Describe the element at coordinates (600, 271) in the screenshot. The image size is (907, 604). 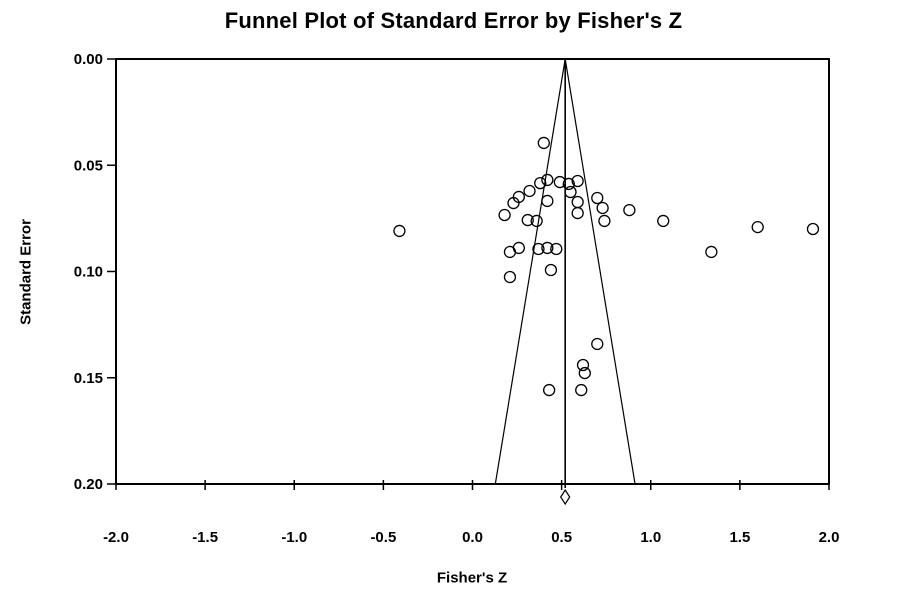
I see `funnel-limit-right-line` at that location.